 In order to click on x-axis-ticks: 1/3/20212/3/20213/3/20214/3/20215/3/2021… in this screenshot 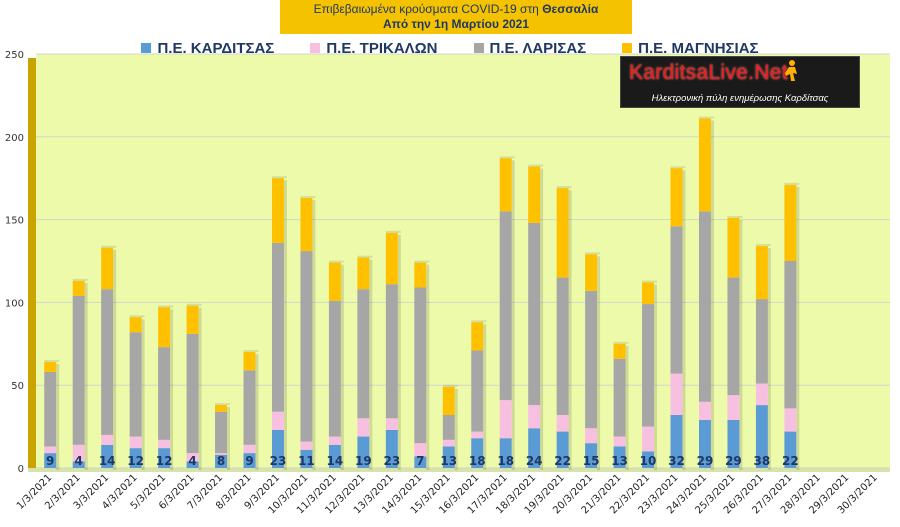, I will do `click(447, 494)`.